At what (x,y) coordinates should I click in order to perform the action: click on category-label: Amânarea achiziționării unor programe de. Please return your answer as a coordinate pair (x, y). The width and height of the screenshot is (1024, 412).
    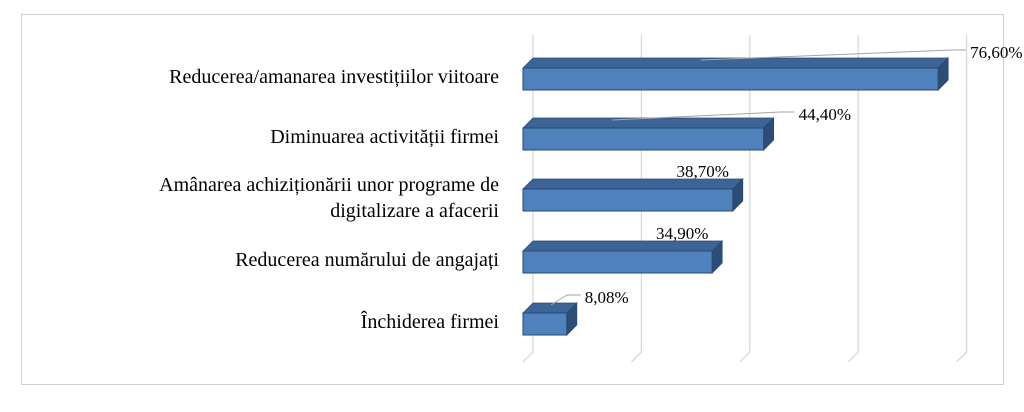
    Looking at the image, I should click on (329, 185).